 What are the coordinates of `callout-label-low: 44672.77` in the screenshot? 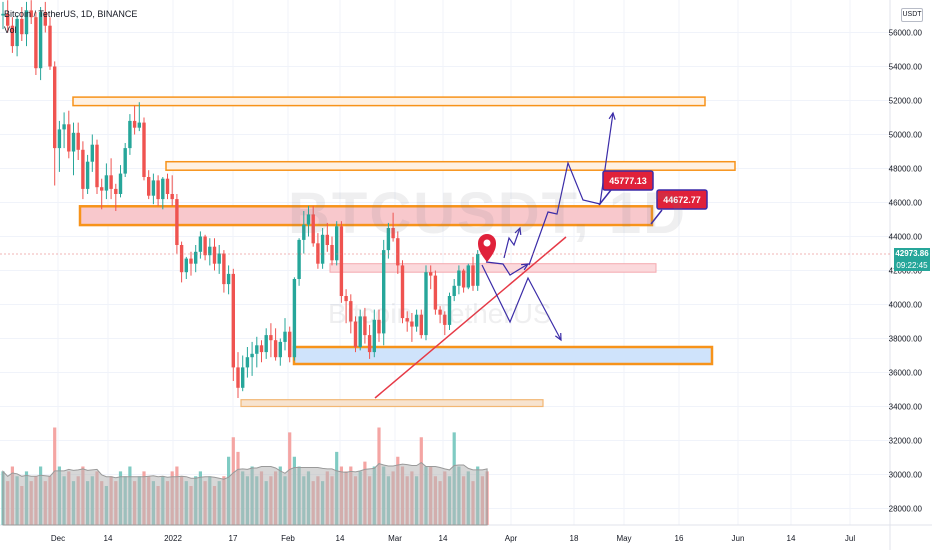 It's located at (682, 200).